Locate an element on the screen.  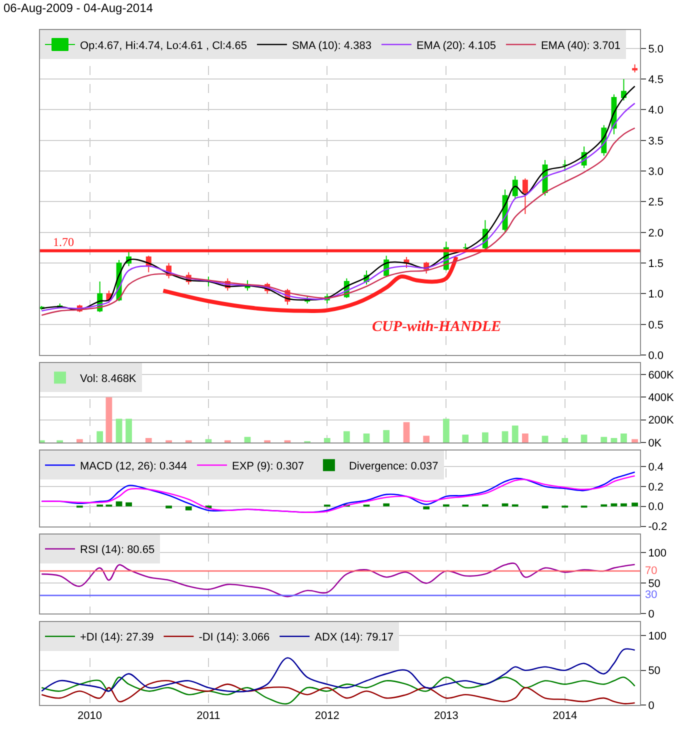
ref-line-label: 1.70 is located at coordinates (63, 242).